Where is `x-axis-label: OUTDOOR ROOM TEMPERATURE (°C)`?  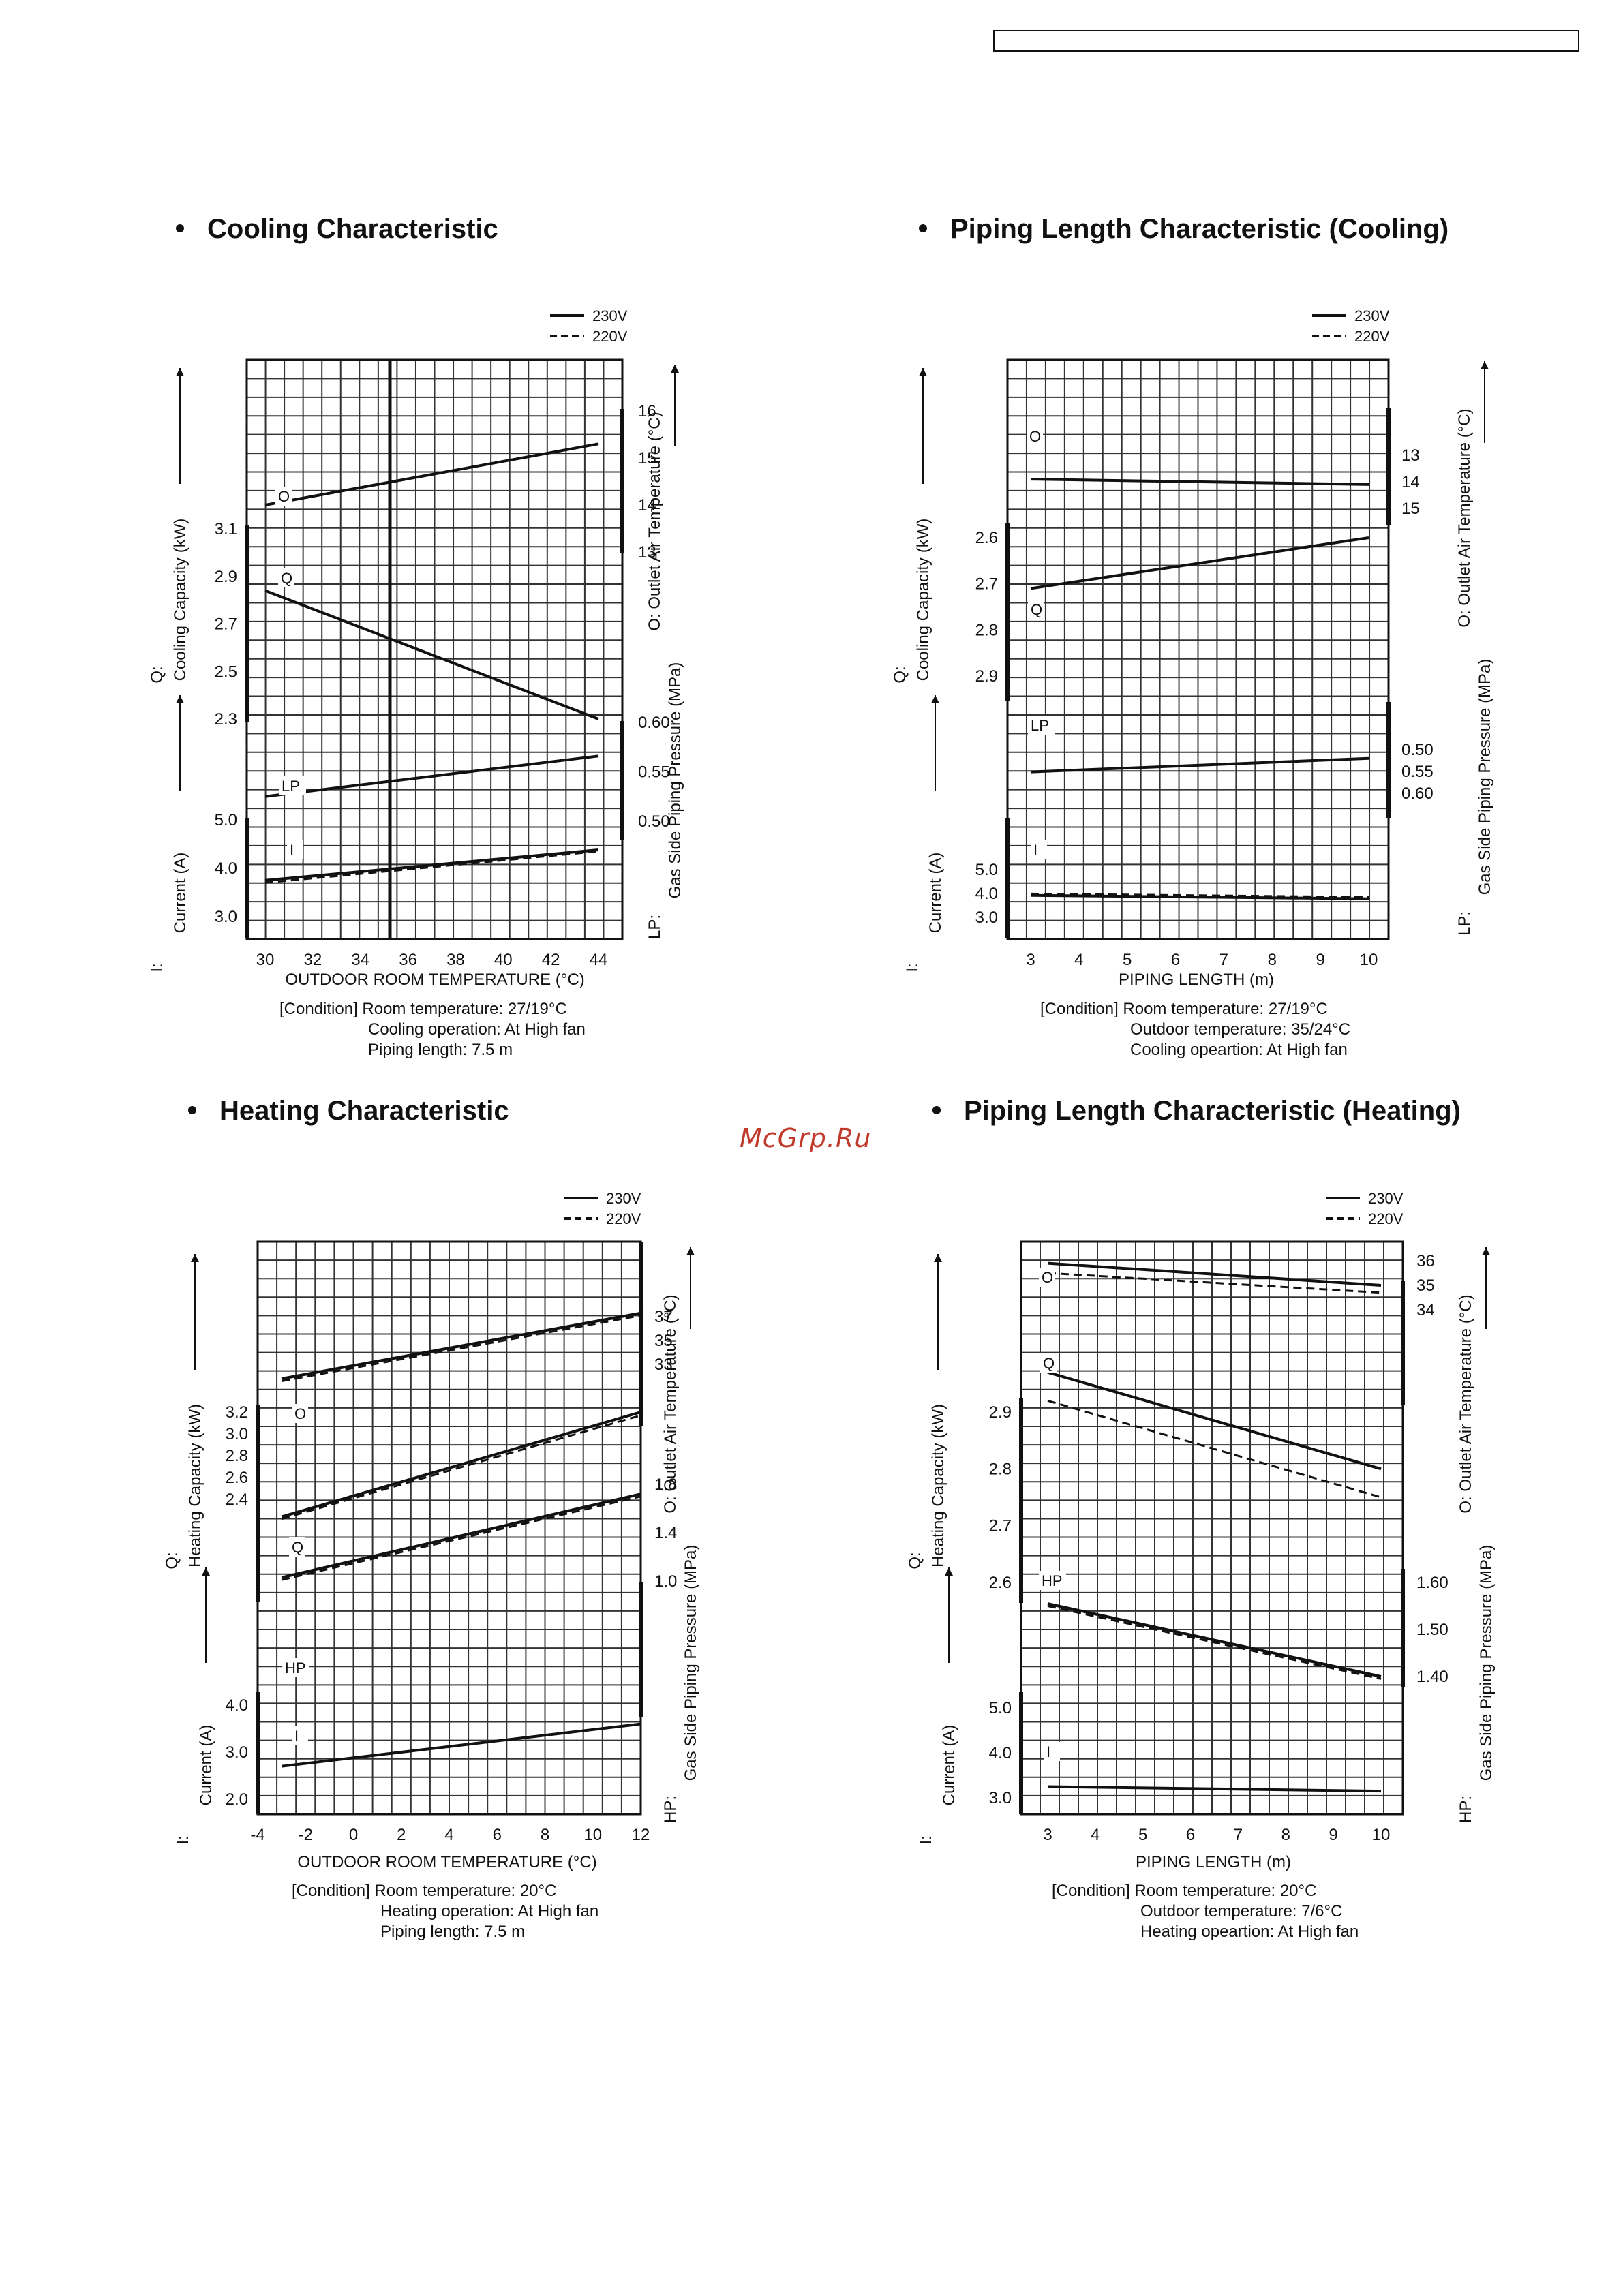 x-axis-label: OUTDOOR ROOM TEMPERATURE (°C) is located at coordinates (434, 979).